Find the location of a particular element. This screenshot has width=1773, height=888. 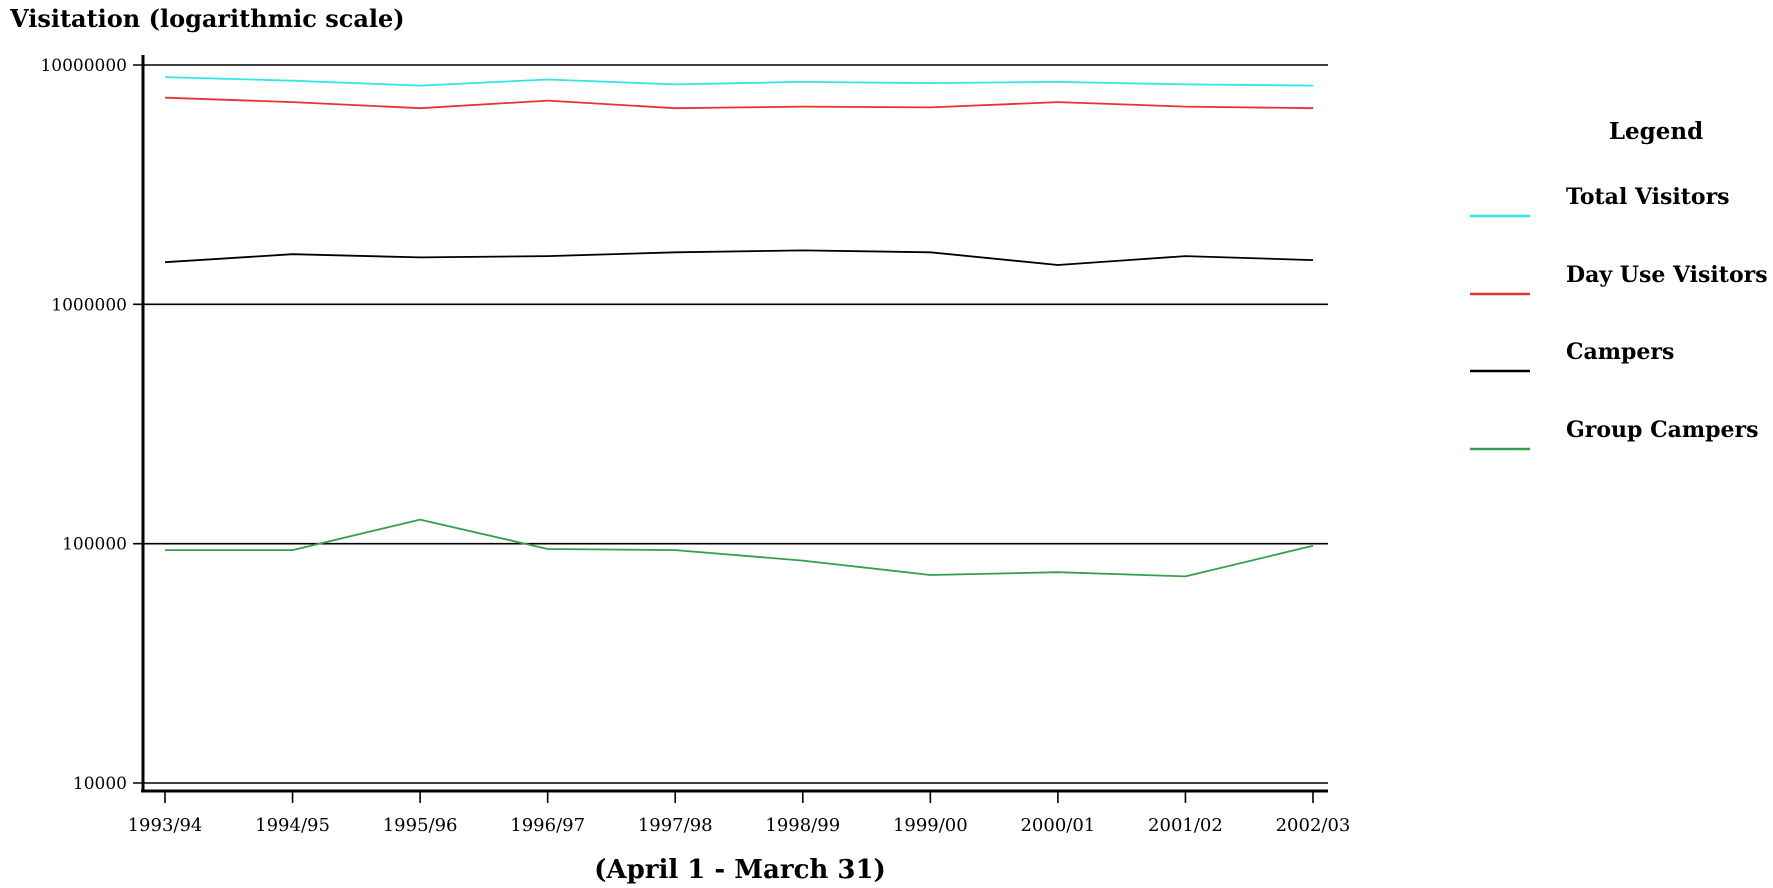

y-axis-title: Visitation (logarithmic scale) is located at coordinates (207, 18).